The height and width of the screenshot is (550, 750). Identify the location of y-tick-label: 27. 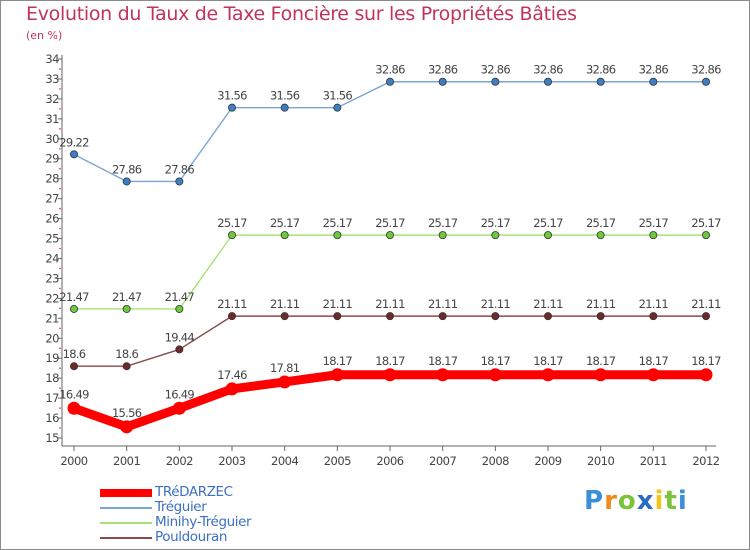
(52, 199).